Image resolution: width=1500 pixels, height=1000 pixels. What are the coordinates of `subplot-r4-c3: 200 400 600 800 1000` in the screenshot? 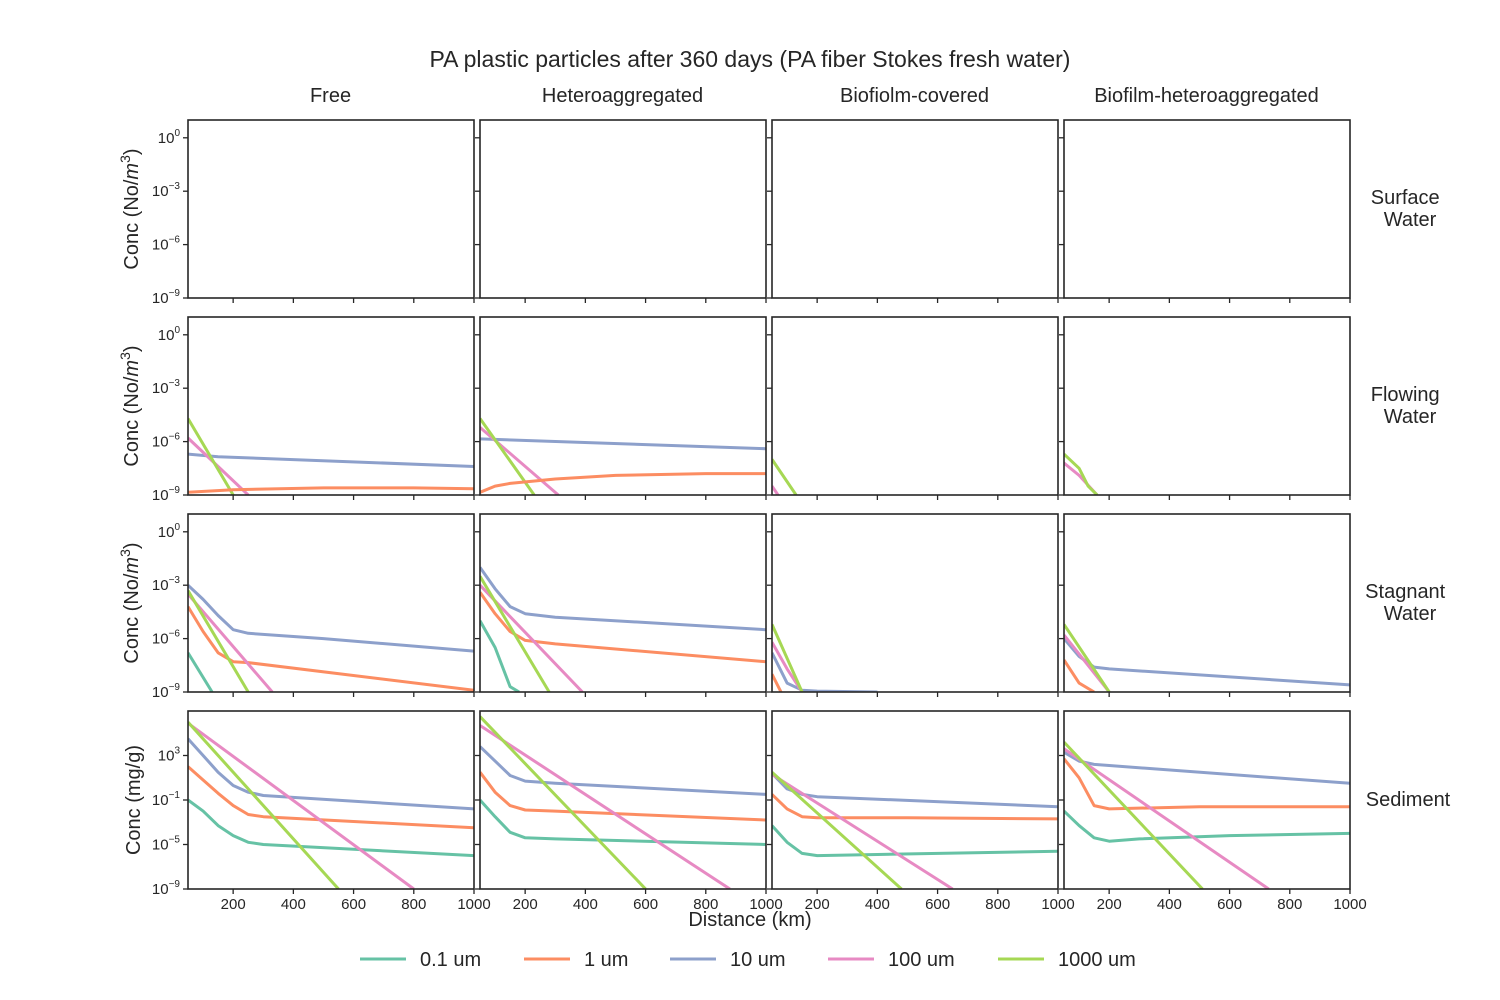 It's located at (921, 811).